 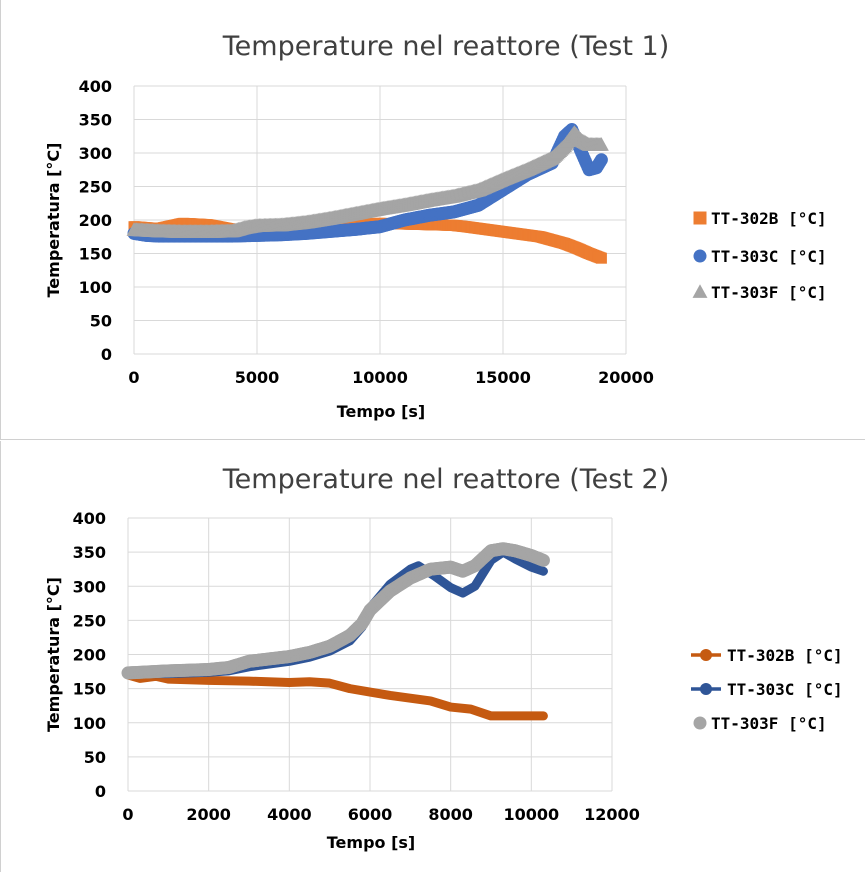 What do you see at coordinates (208, 814) in the screenshot?
I see `x-tick-label: 2000` at bounding box center [208, 814].